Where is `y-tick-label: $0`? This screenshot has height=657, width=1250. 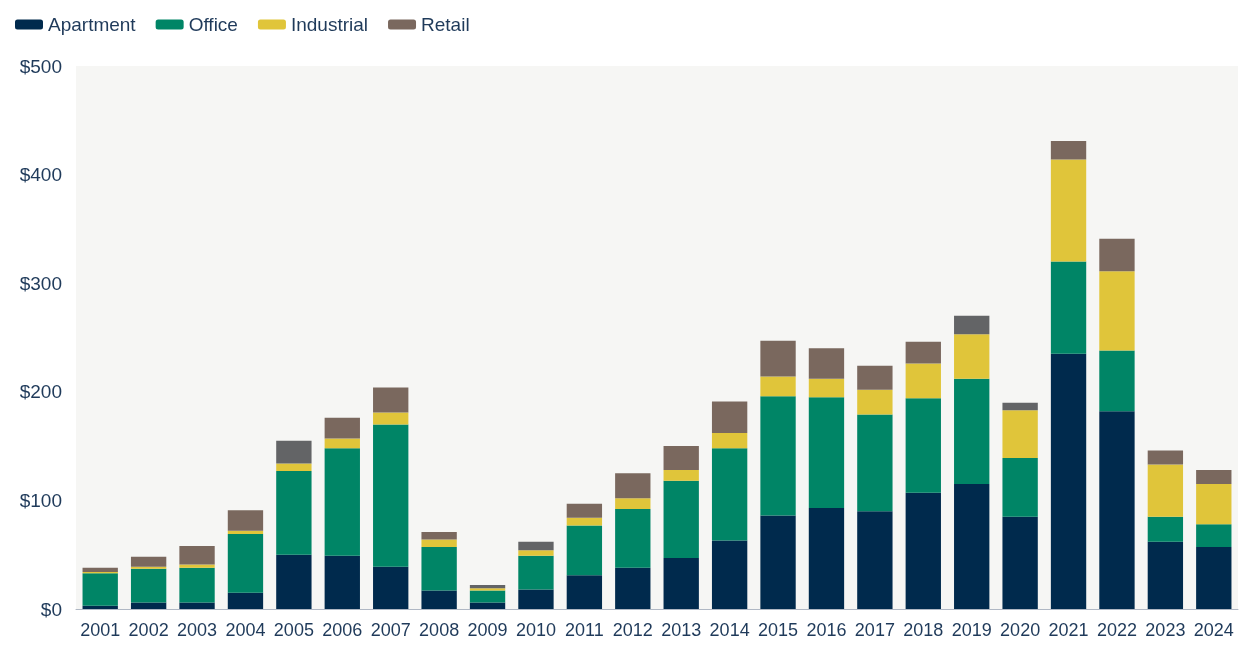 y-tick-label: $0 is located at coordinates (51, 609).